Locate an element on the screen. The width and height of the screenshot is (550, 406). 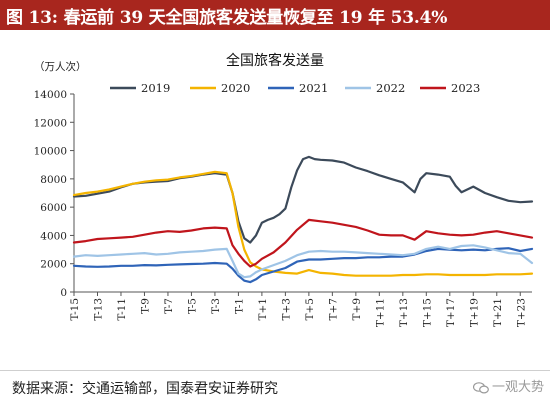
chart-title: 全国旅客发送量 is located at coordinates (275, 60).